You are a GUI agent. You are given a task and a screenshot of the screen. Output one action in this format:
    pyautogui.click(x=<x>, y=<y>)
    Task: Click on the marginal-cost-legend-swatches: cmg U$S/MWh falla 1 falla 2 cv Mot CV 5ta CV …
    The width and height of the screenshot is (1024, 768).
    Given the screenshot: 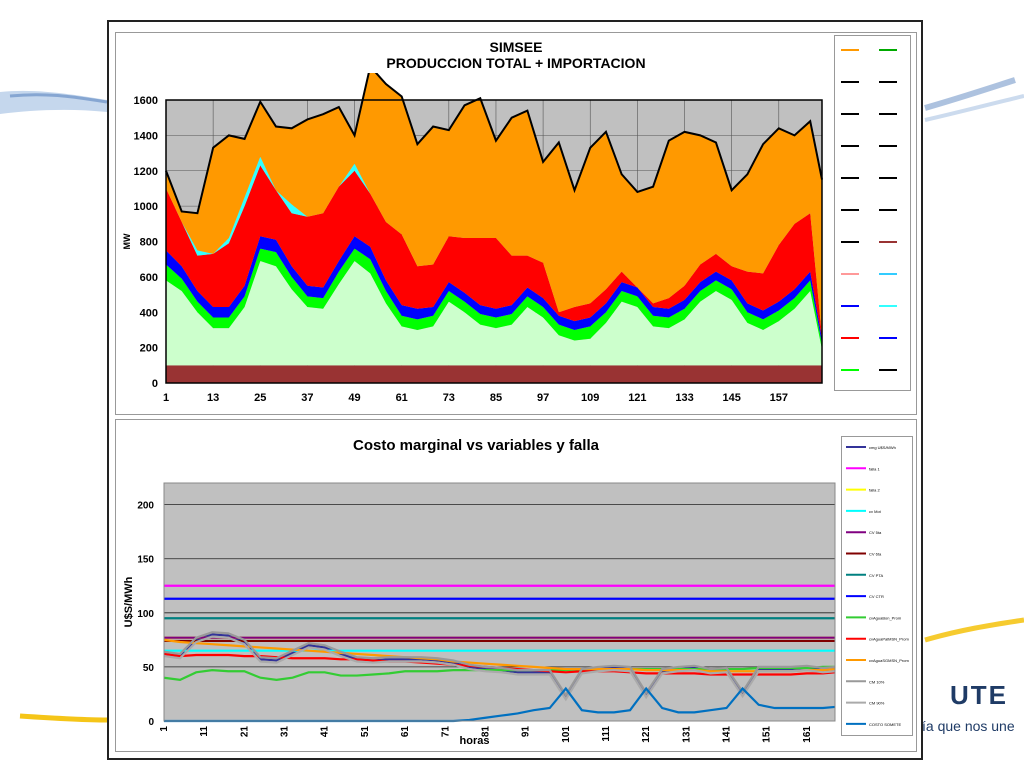 What is the action you would take?
    pyautogui.click(x=877, y=586)
    